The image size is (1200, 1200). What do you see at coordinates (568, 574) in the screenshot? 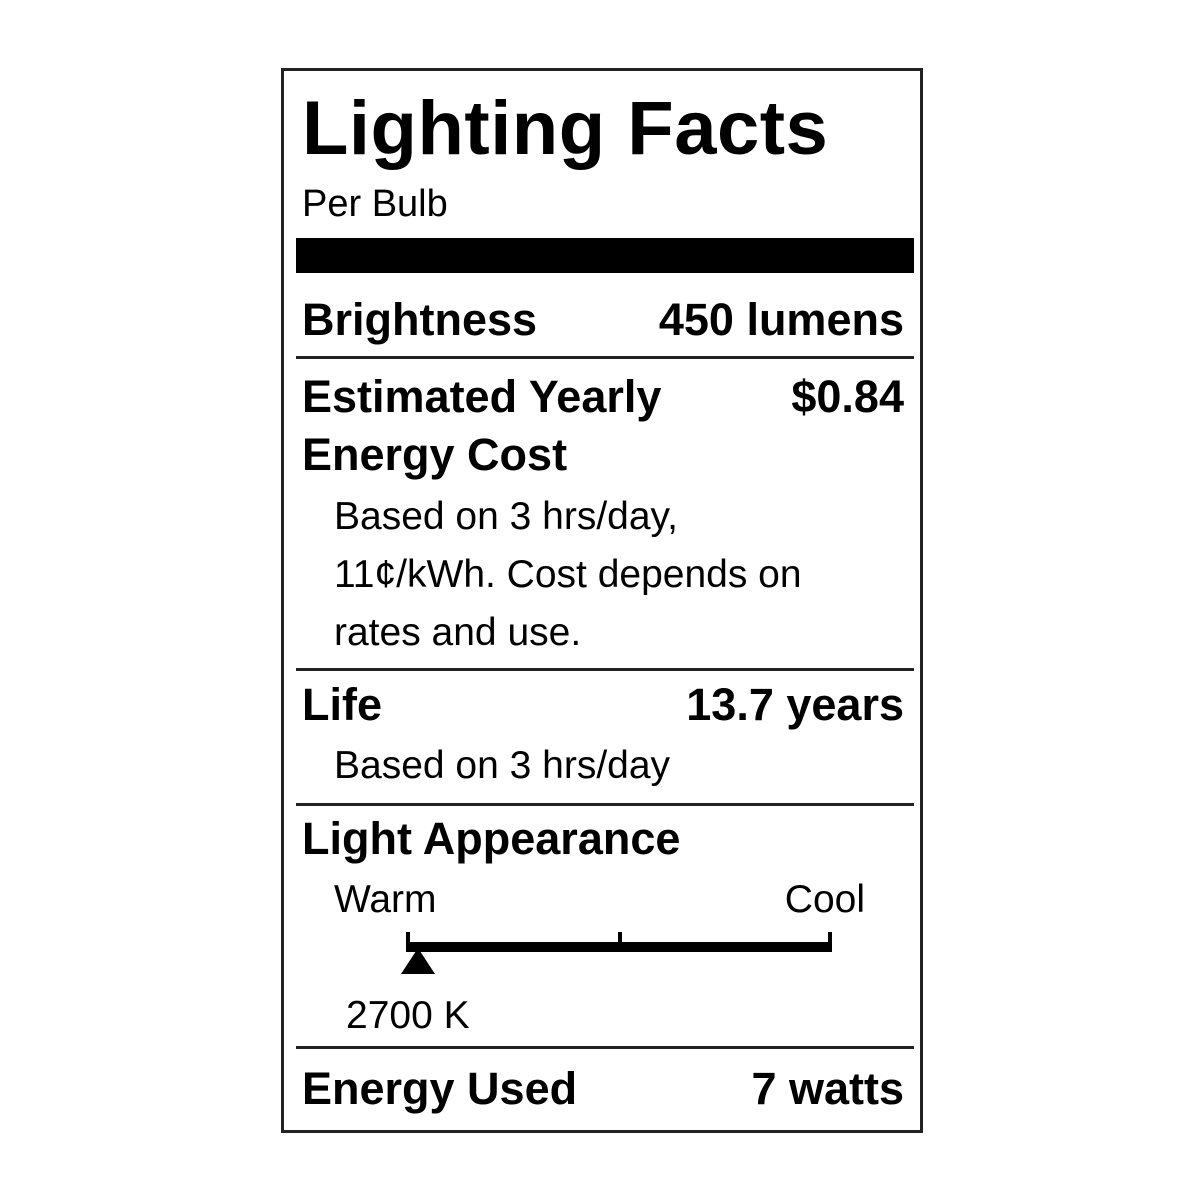
I see `energy-cost-note-line2: 11¢/kWh. Cost depends on` at bounding box center [568, 574].